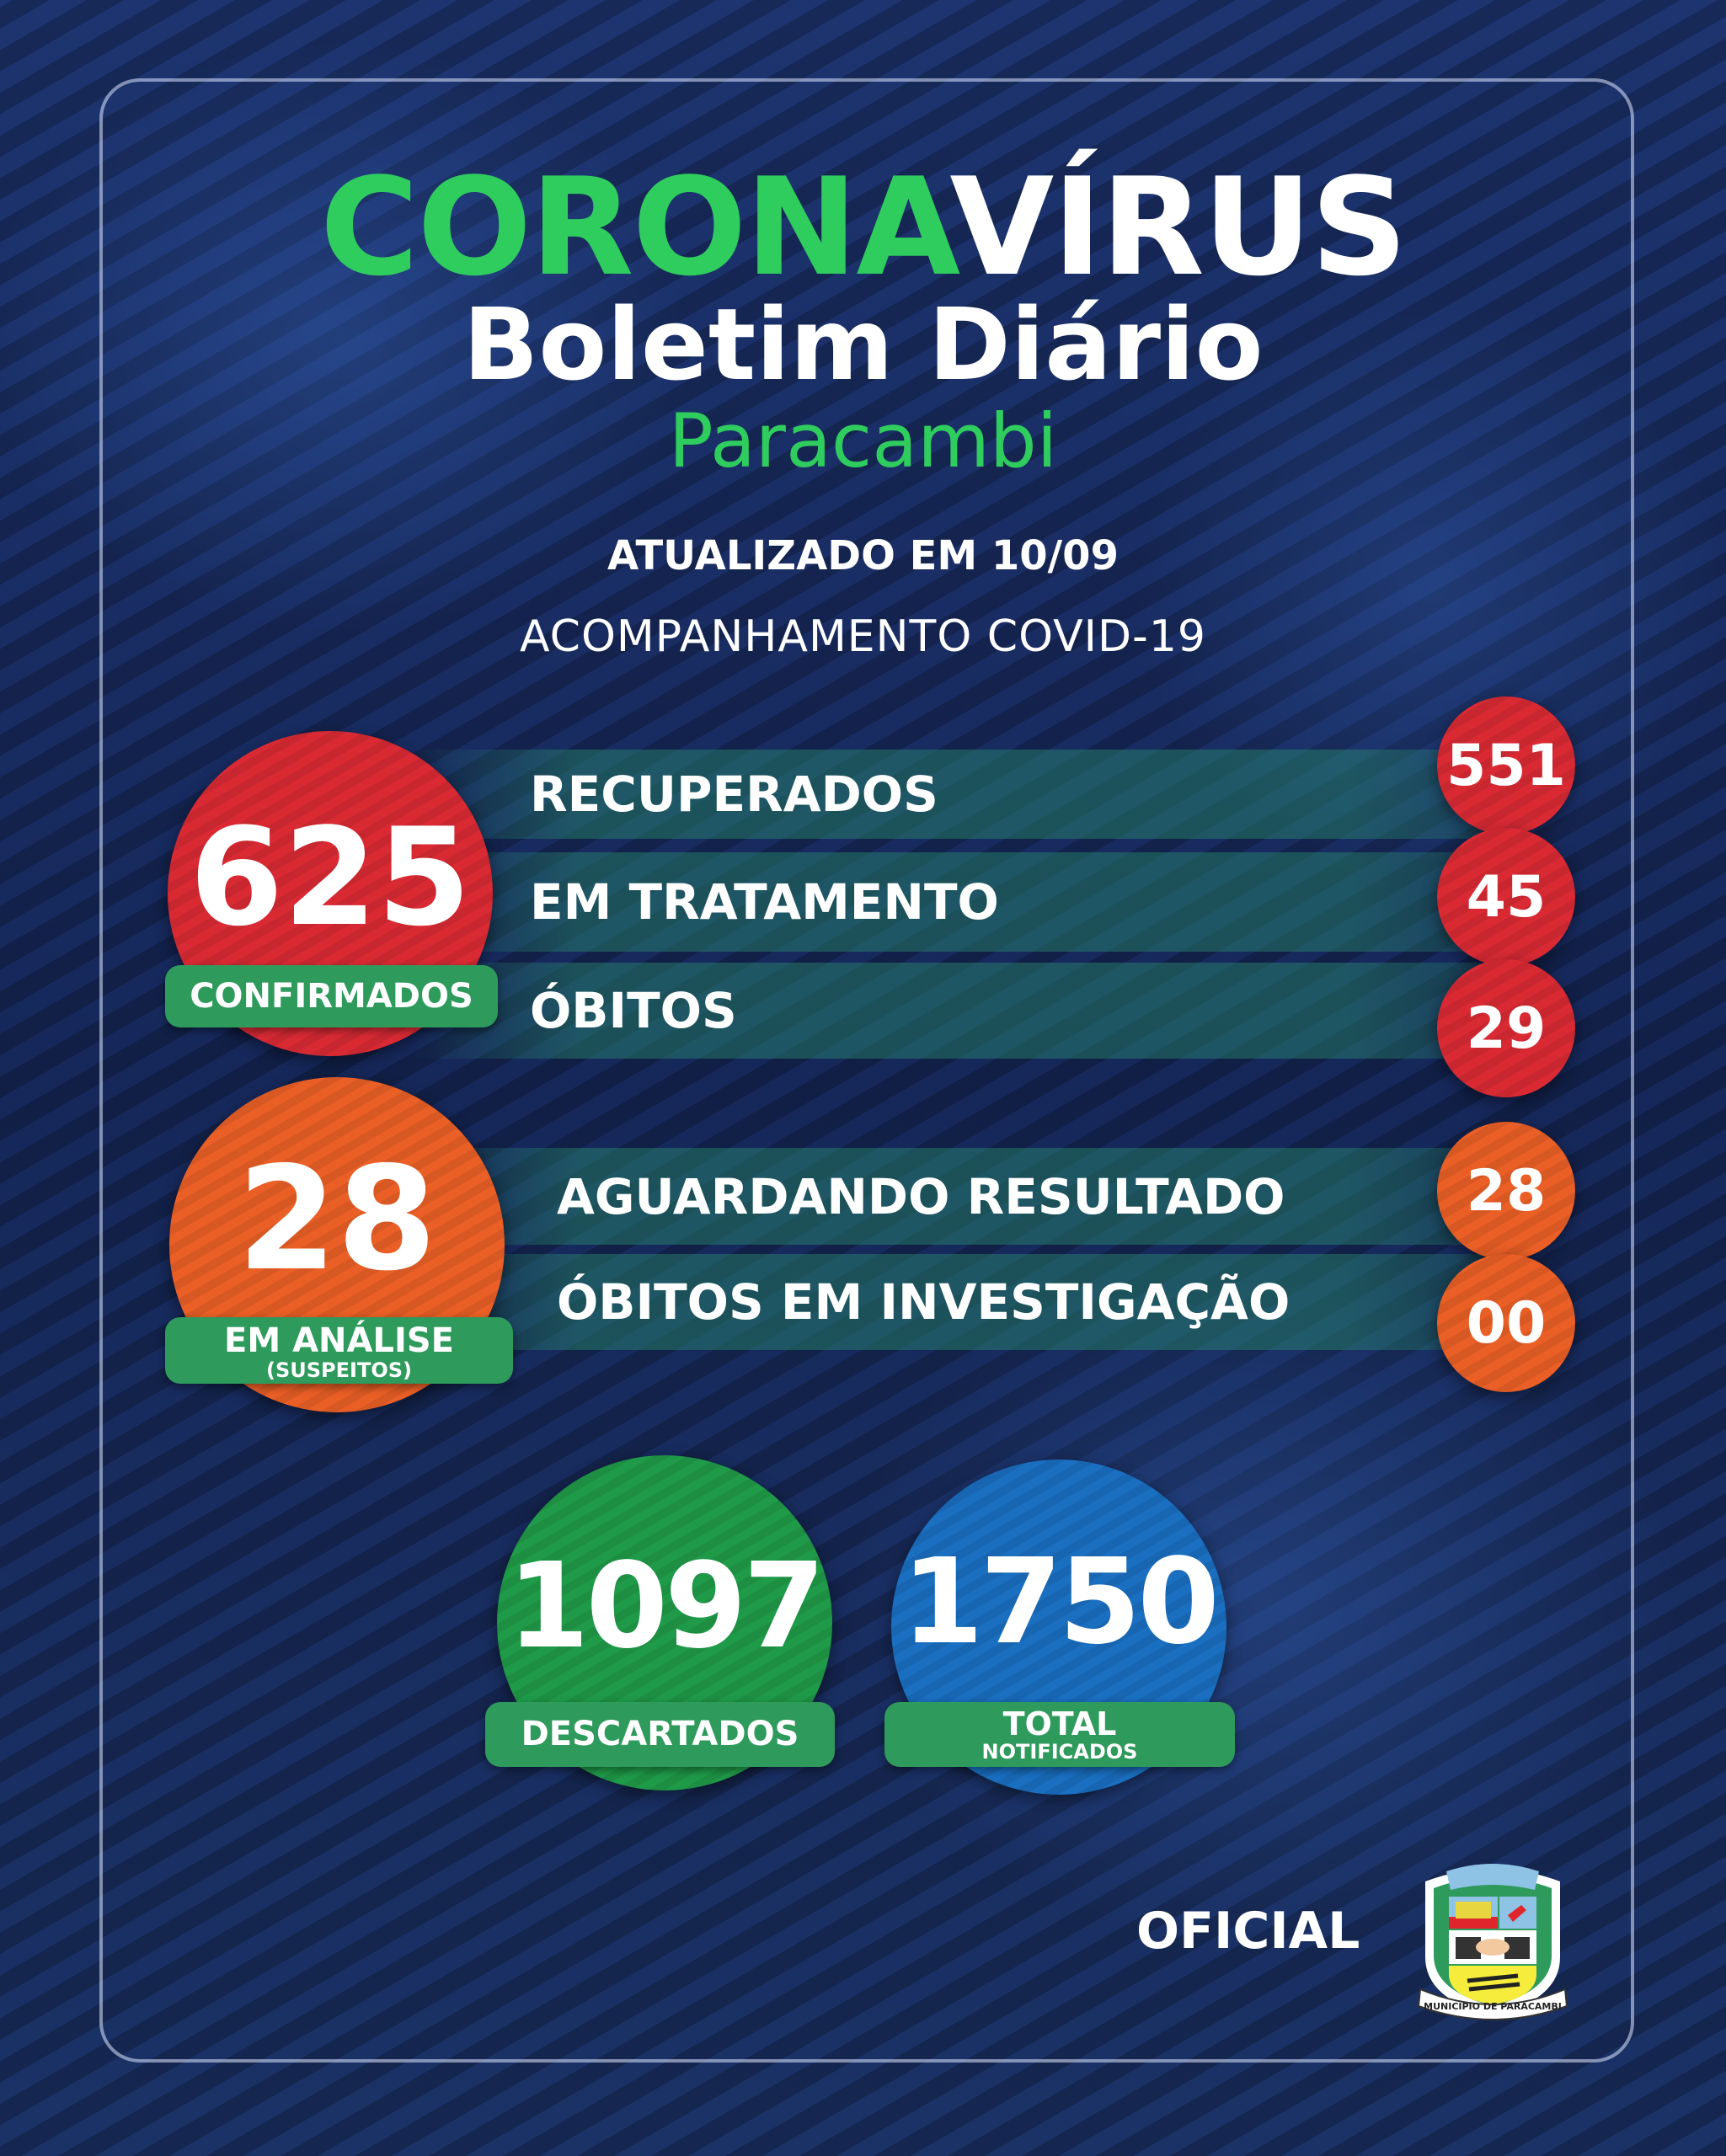  Describe the element at coordinates (633, 1011) in the screenshot. I see `row-label: ÓBITOS` at that location.